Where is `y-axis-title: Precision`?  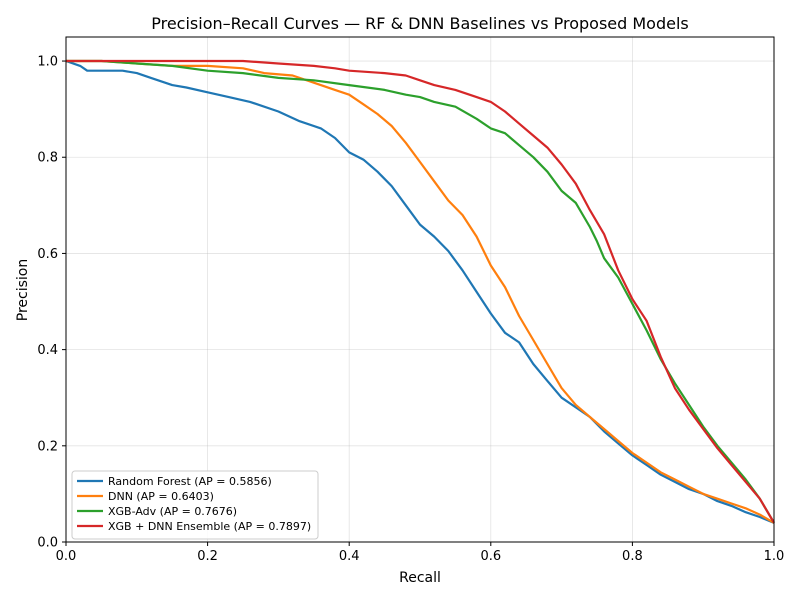 y-axis-title: Precision is located at coordinates (23, 290).